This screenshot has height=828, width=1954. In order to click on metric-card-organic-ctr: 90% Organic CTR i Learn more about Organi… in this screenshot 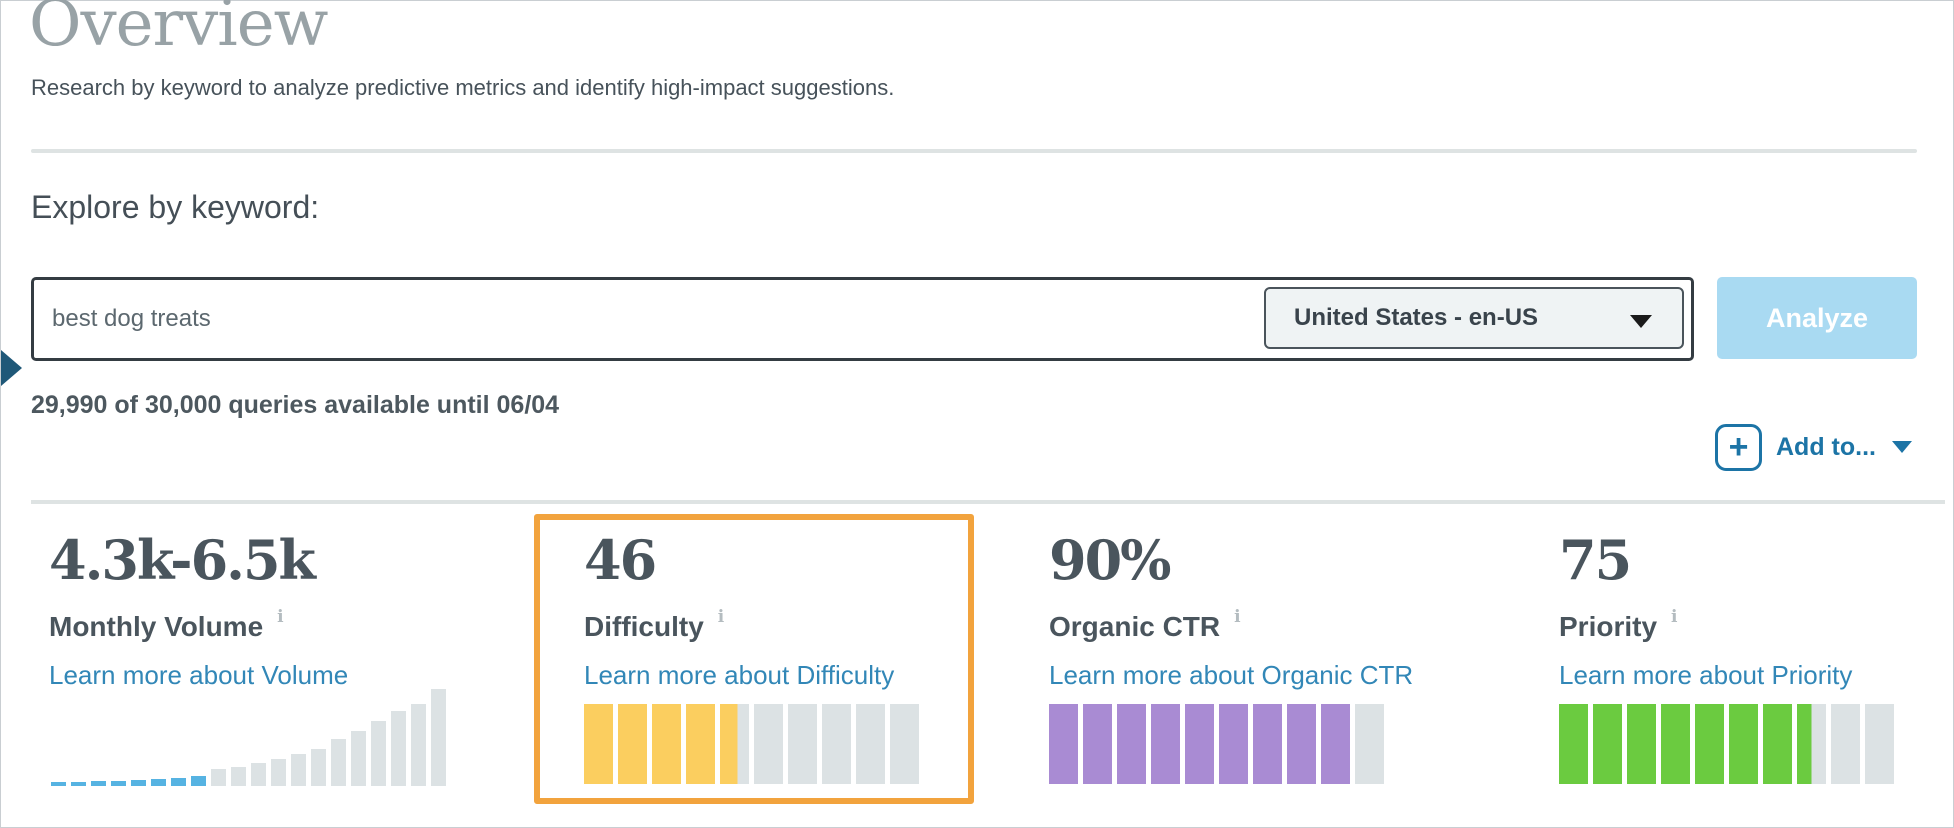, I will do `click(1231, 656)`.